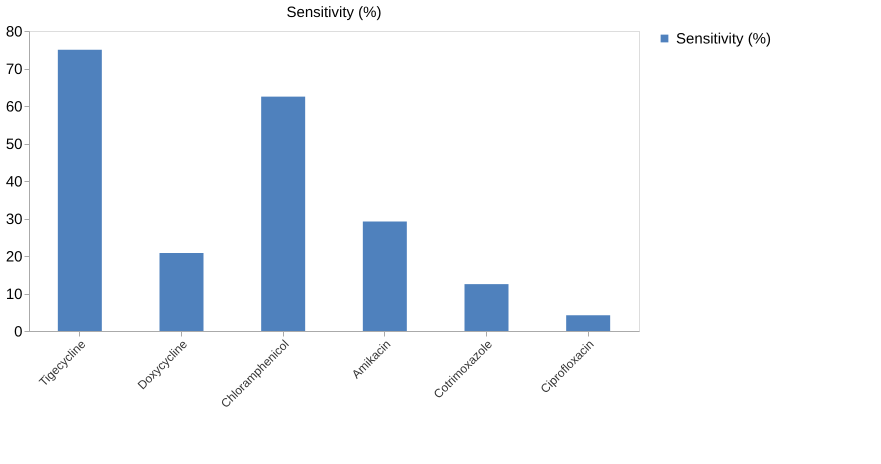 The height and width of the screenshot is (464, 881). Describe the element at coordinates (14, 219) in the screenshot. I see `y-tick-label: 30` at that location.